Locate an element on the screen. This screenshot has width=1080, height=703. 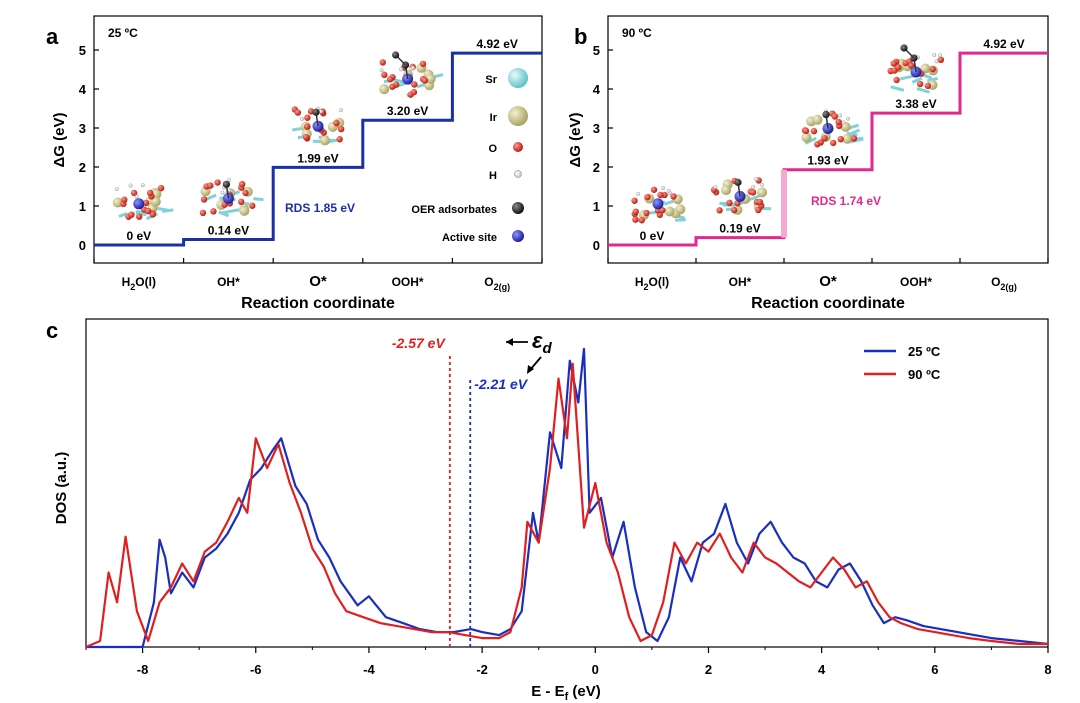
step-value-label: 0 eV is located at coordinates (138, 236).